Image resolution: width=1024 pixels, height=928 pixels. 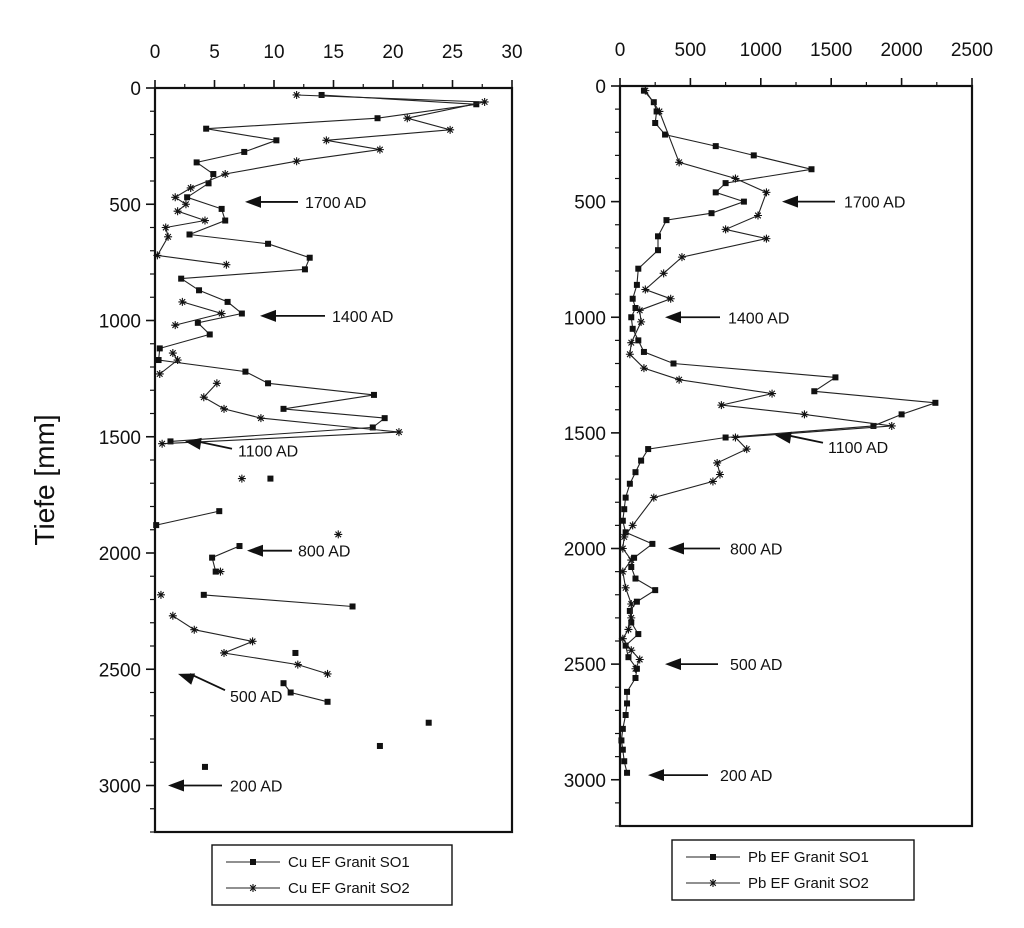 I want to click on x-tick-label: 20, so click(x=392, y=52).